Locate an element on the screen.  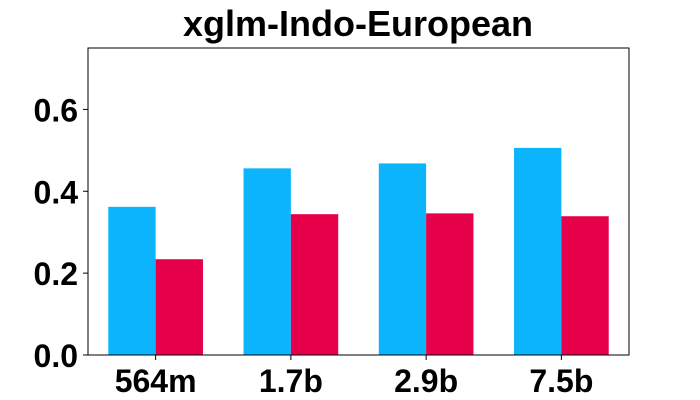
bar-7.5b-series-2 is located at coordinates (585, 285).